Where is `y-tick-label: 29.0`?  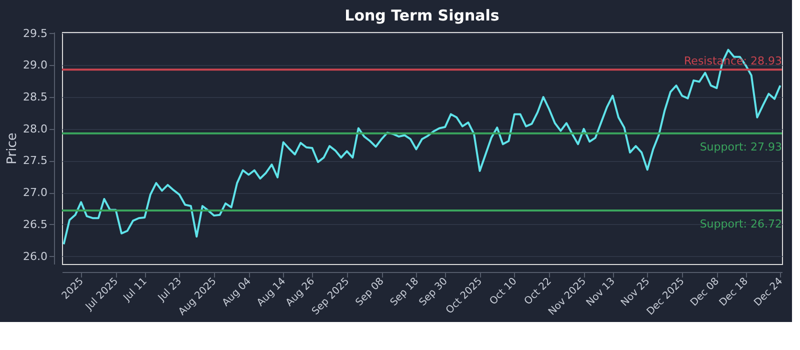
y-tick-label: 29.0 is located at coordinates (35, 65).